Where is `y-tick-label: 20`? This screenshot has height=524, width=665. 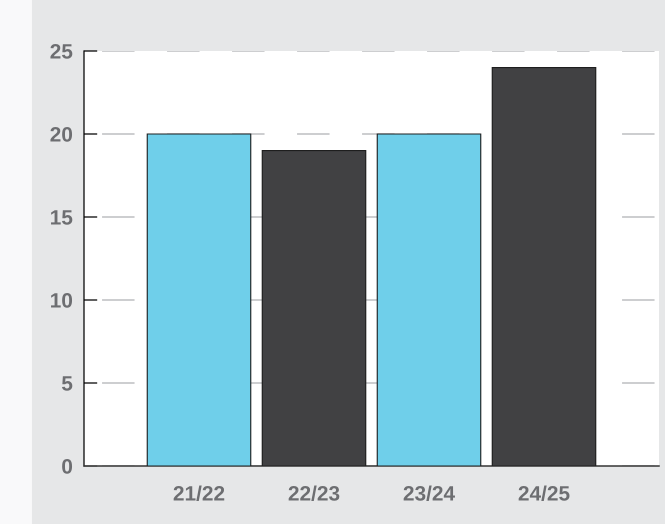
y-tick-label: 20 is located at coordinates (61, 134).